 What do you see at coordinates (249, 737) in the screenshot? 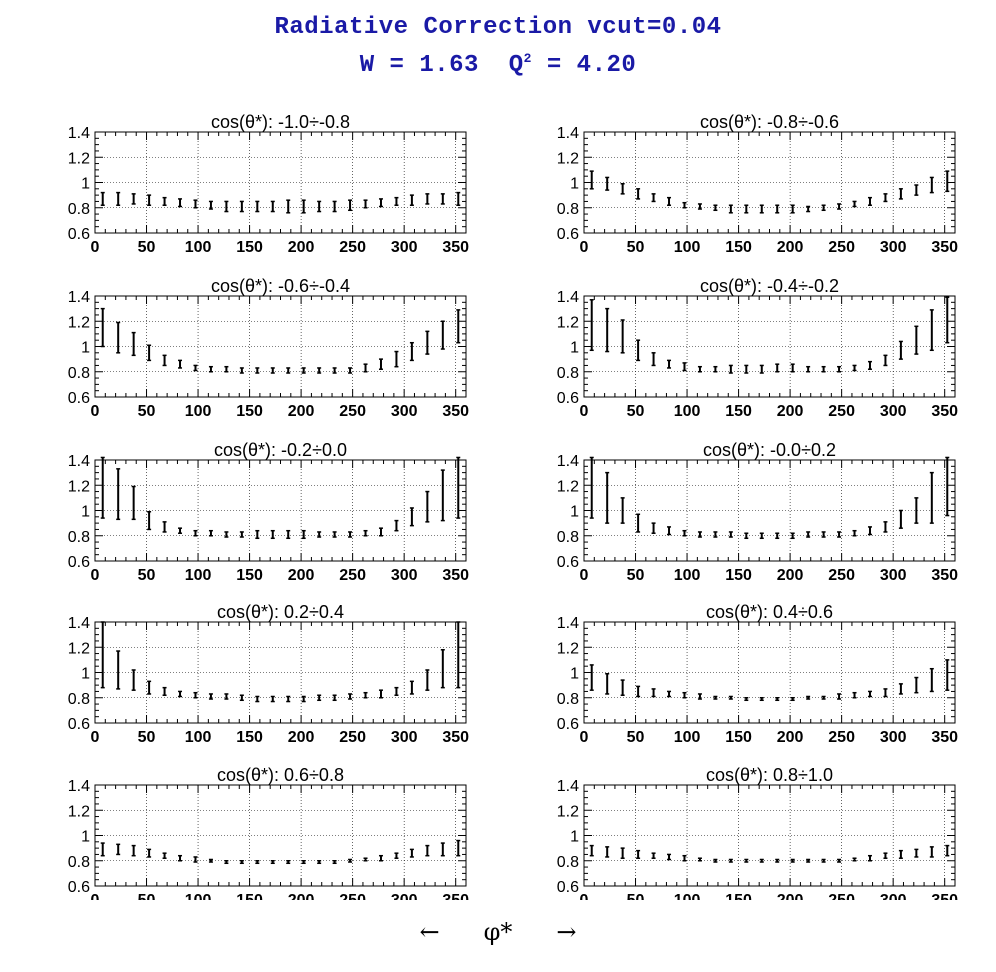
I see `x-tick-label: 150` at bounding box center [249, 737].